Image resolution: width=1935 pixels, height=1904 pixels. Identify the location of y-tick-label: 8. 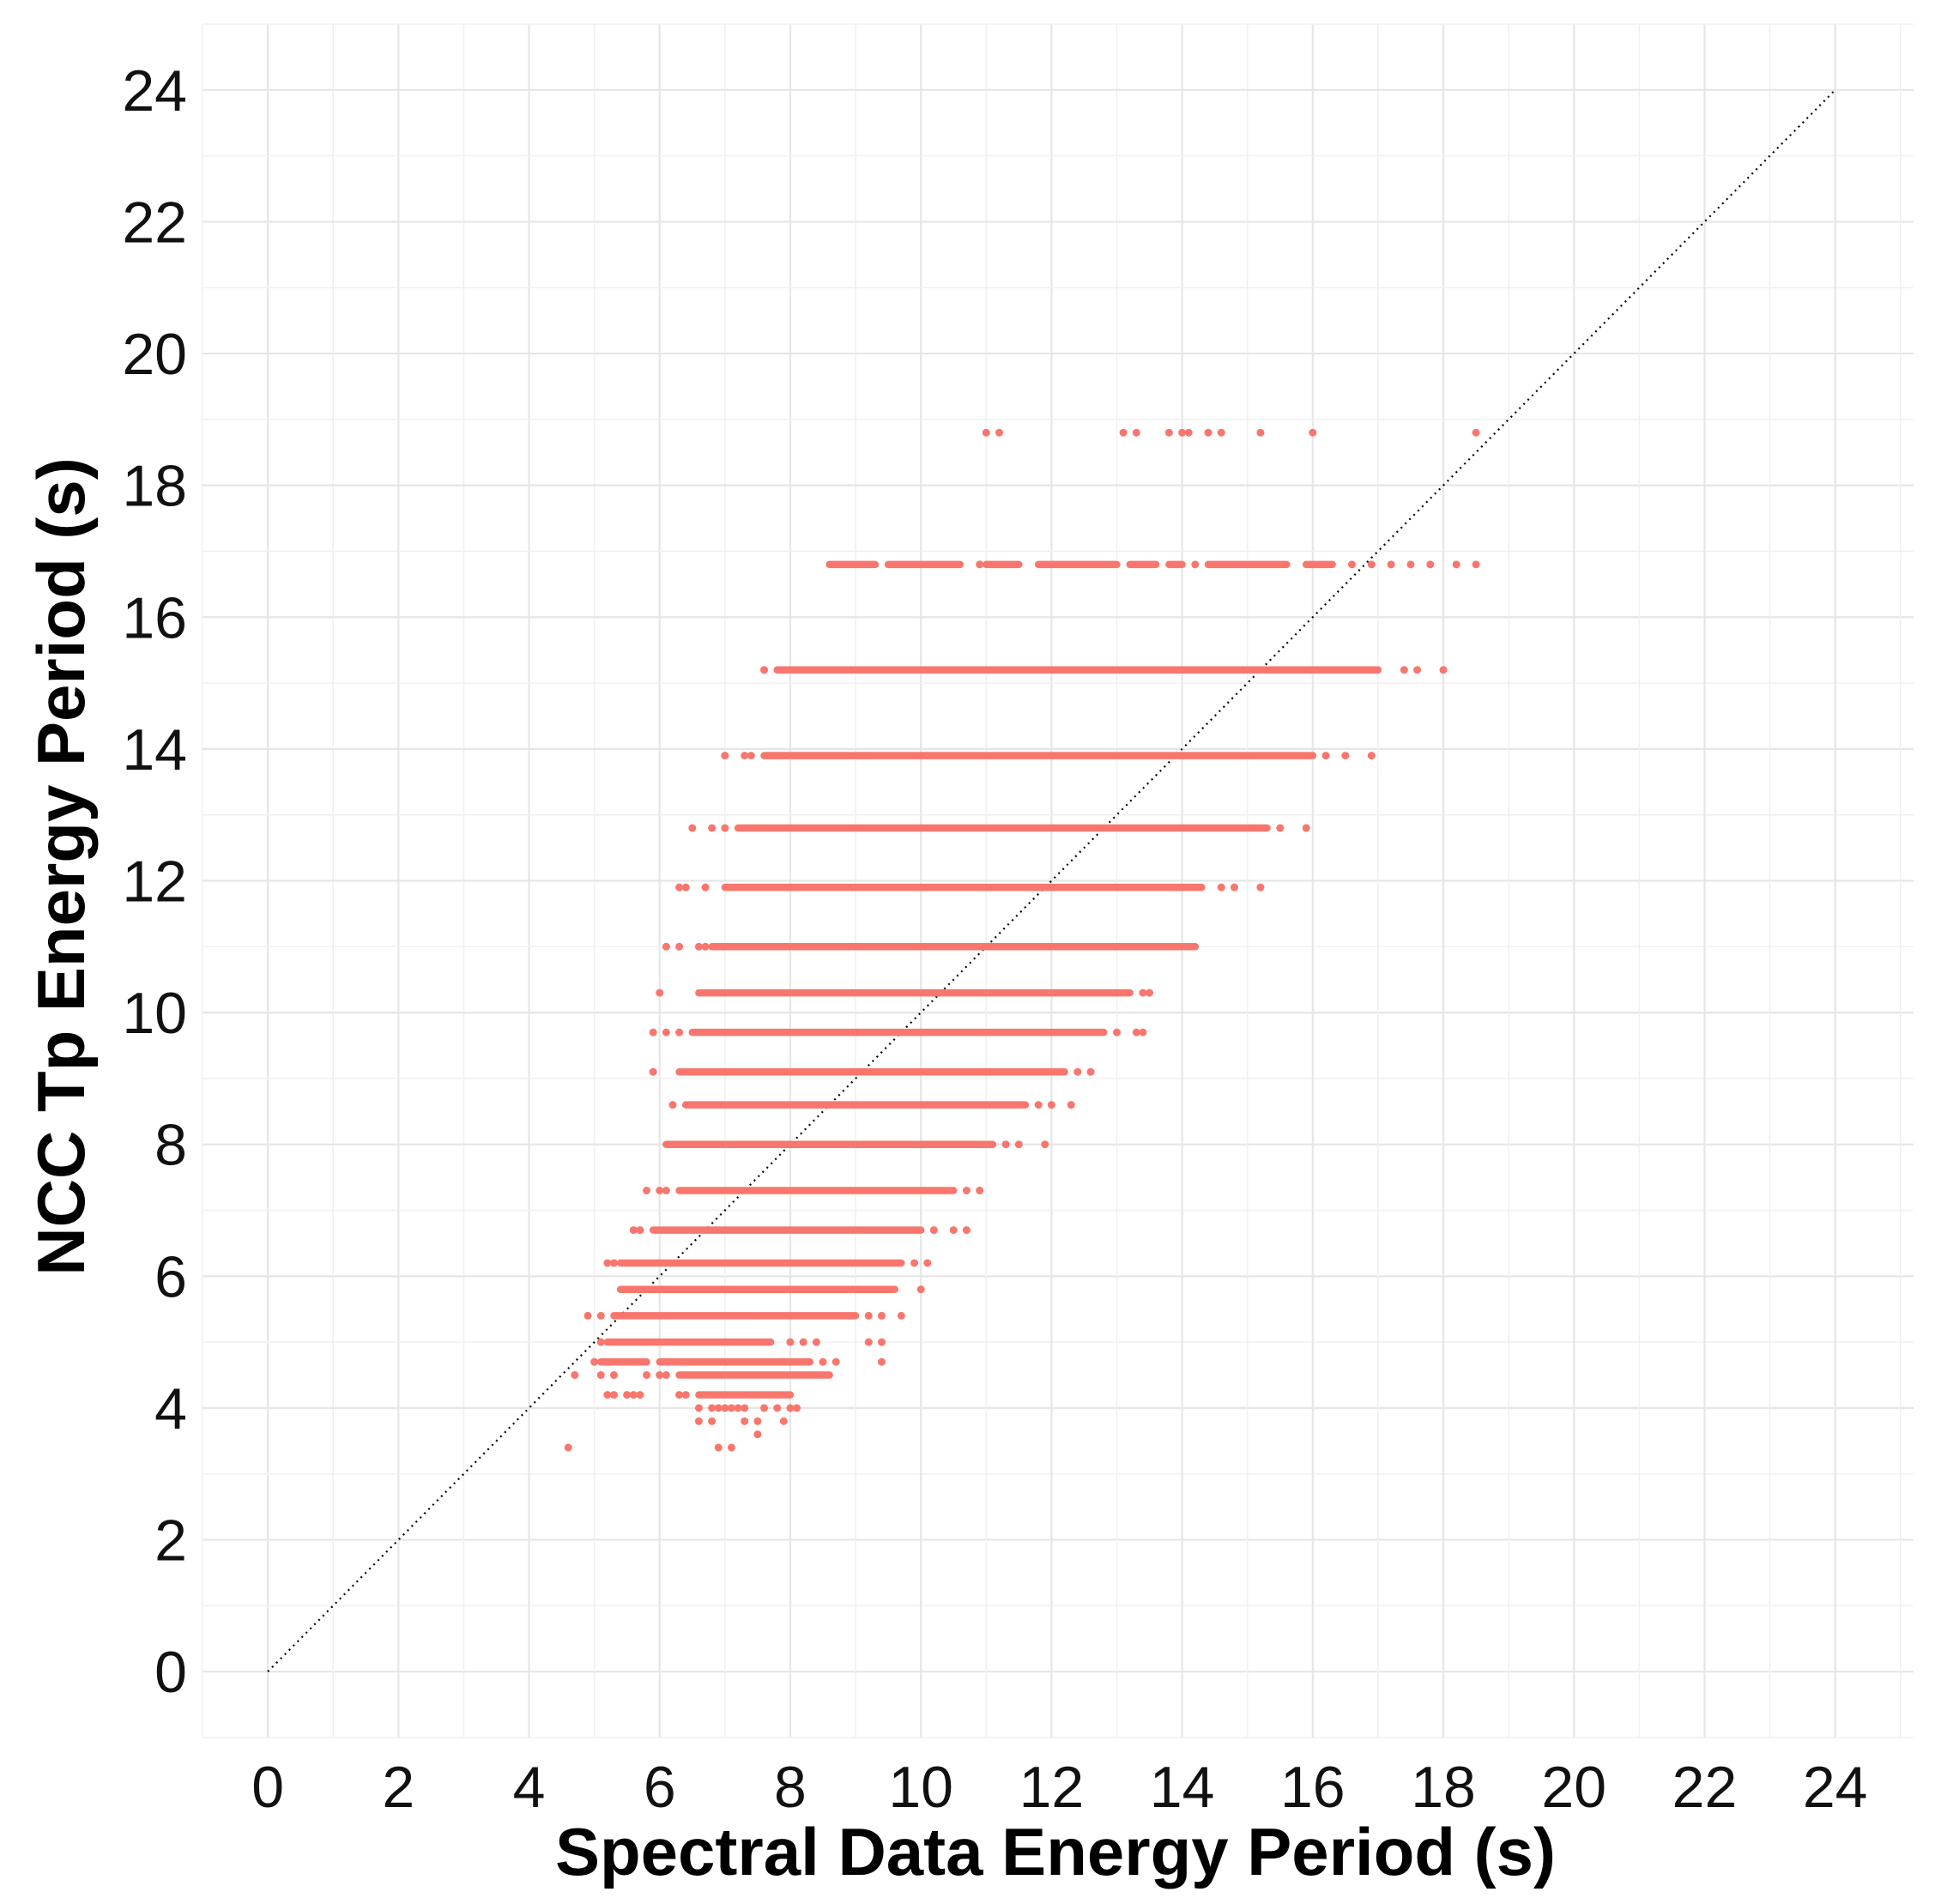
(170, 1146).